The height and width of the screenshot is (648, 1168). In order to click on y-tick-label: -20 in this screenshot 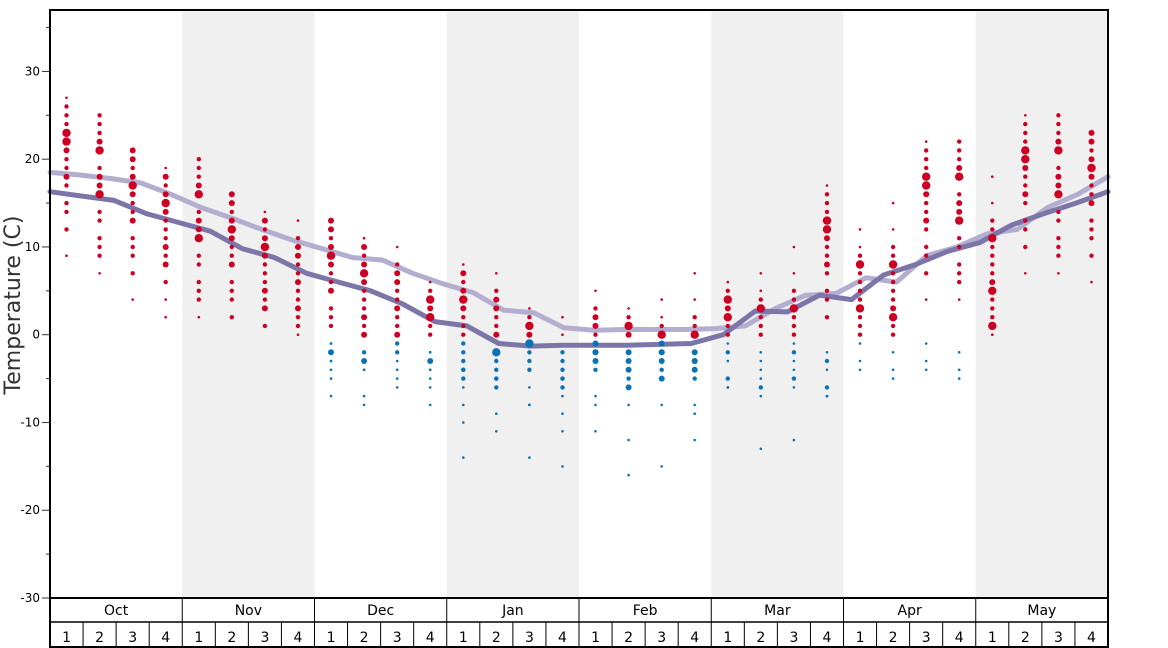, I will do `click(30, 510)`.